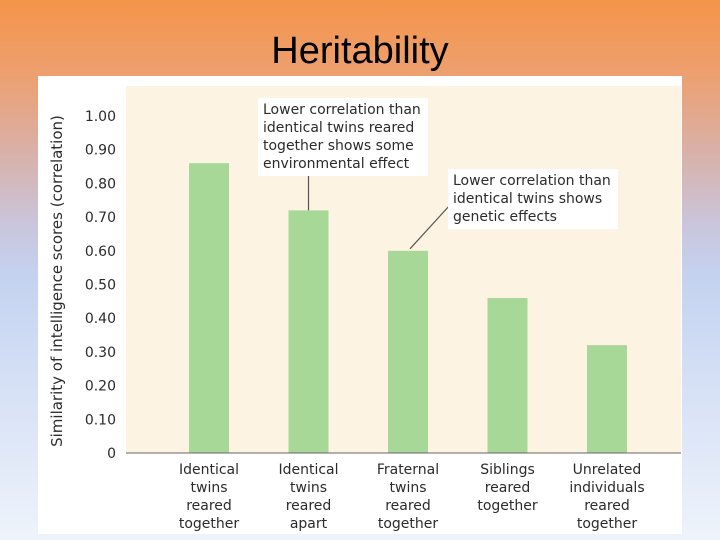 This screenshot has width=720, height=540. Describe the element at coordinates (430, 227) in the screenshot. I see `annotation-leader-line` at that location.